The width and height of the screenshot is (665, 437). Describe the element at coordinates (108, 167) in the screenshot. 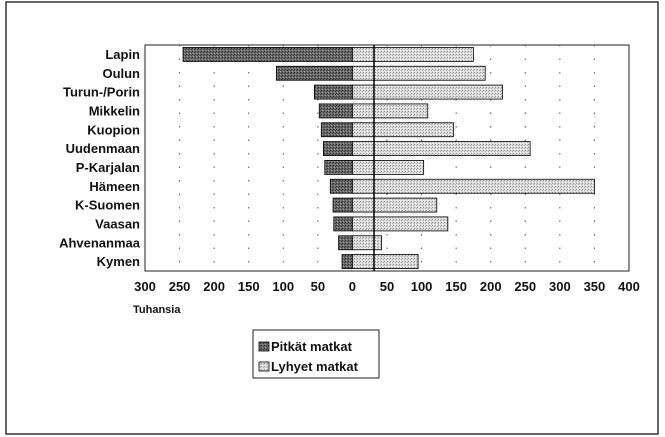

I see `category-label: P-Karjalan` at that location.